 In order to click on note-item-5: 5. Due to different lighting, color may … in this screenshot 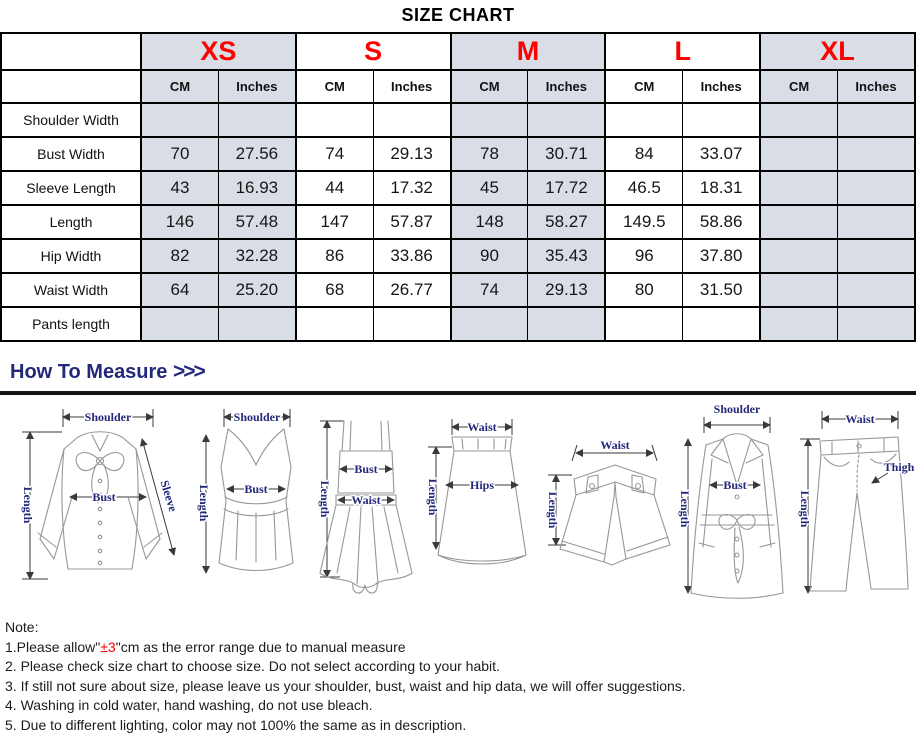, I will do `click(236, 724)`.